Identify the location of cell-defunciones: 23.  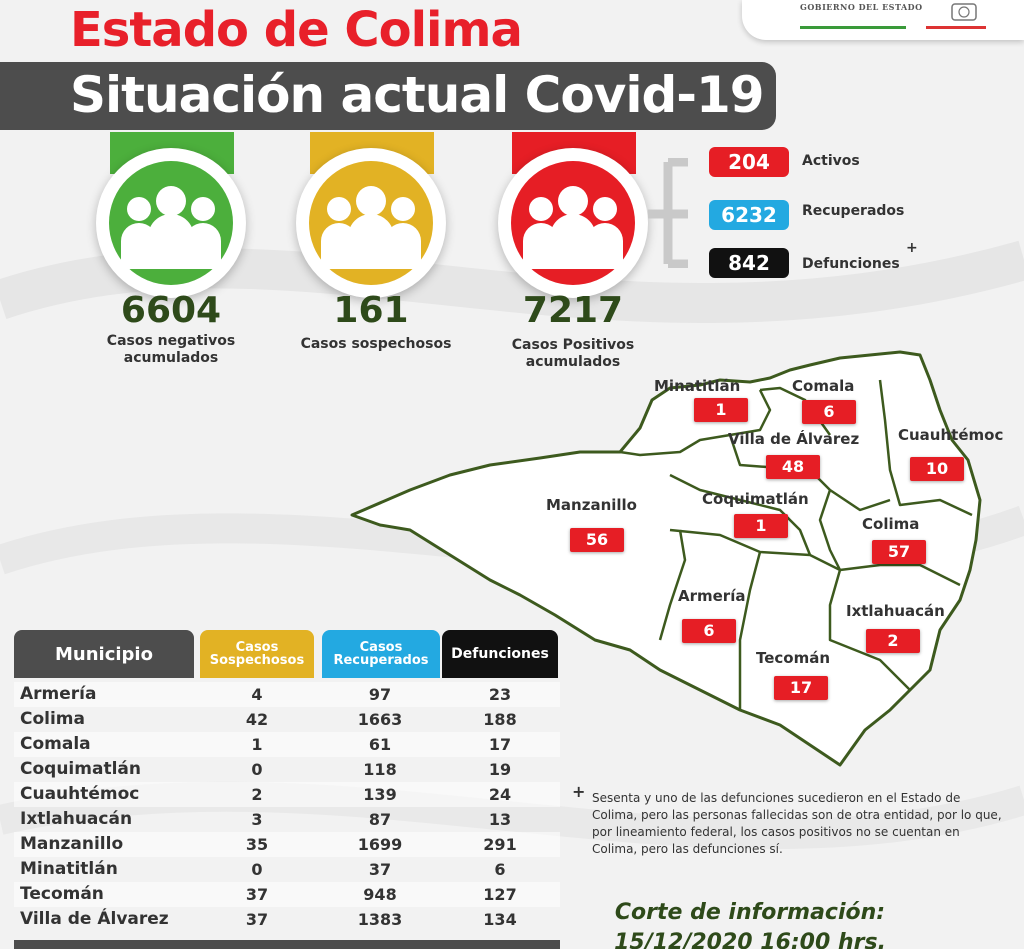
(500, 694).